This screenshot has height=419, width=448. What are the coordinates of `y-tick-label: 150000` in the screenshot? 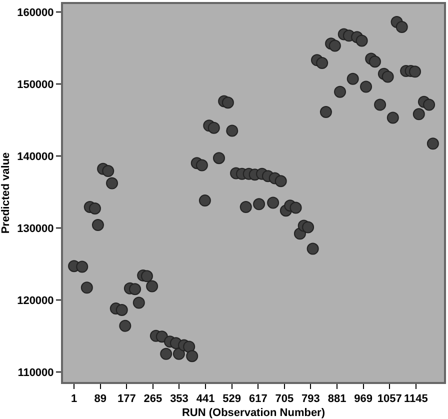 It's located at (35, 84).